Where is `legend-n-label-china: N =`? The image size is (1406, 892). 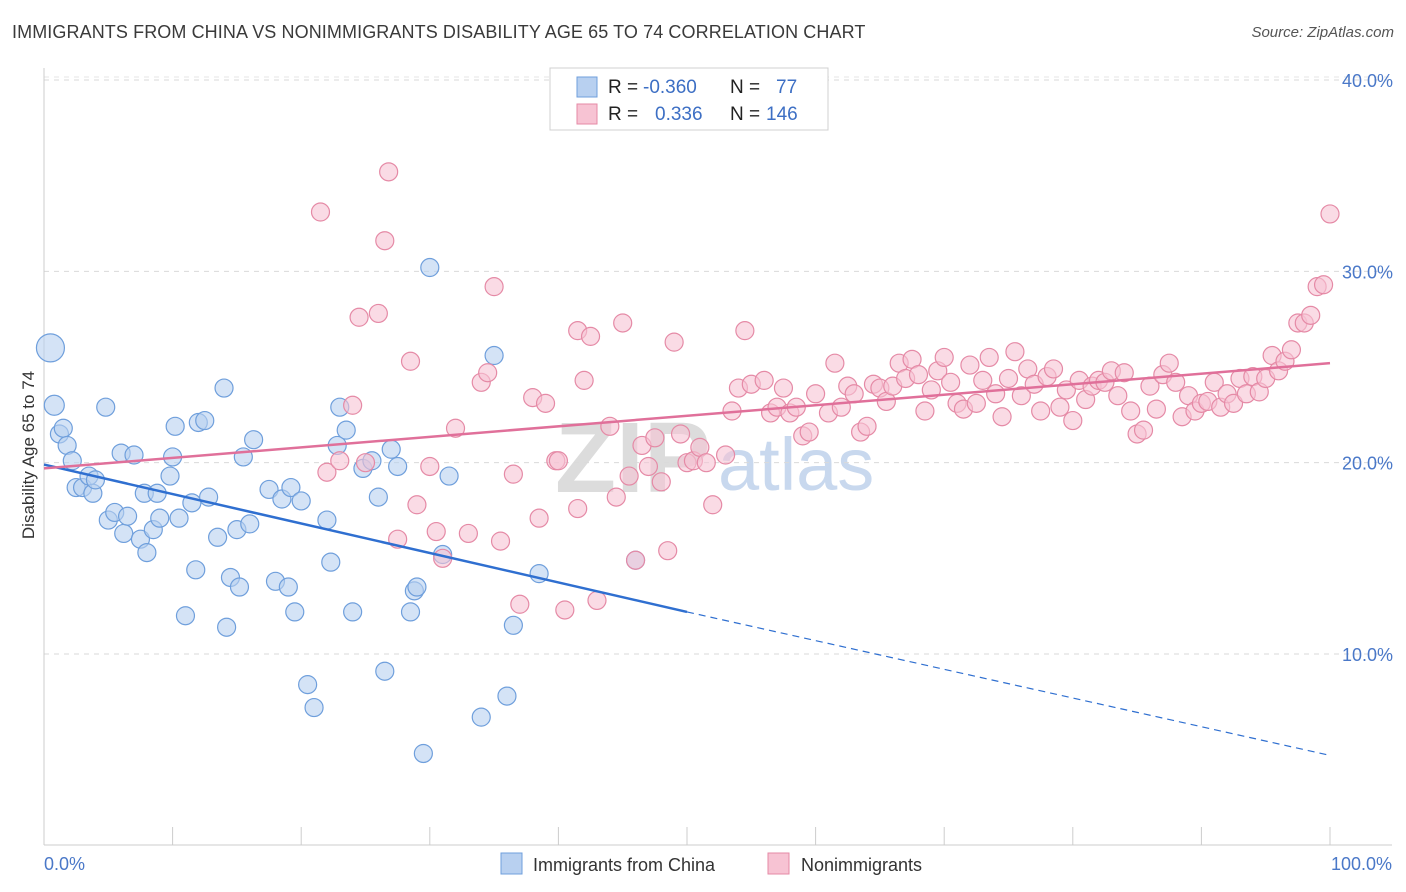
legend-n-label-china: N = is located at coordinates (745, 87).